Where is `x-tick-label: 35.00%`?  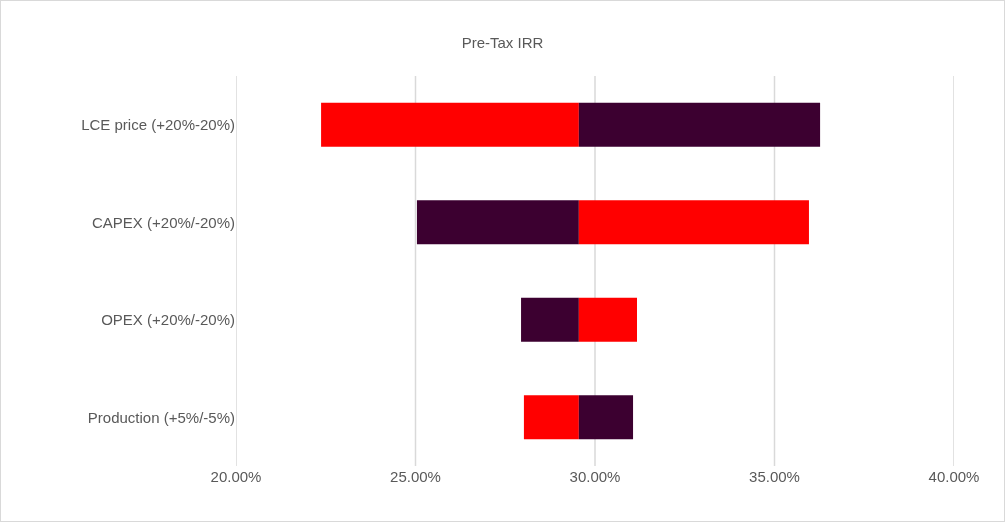 x-tick-label: 35.00% is located at coordinates (774, 476).